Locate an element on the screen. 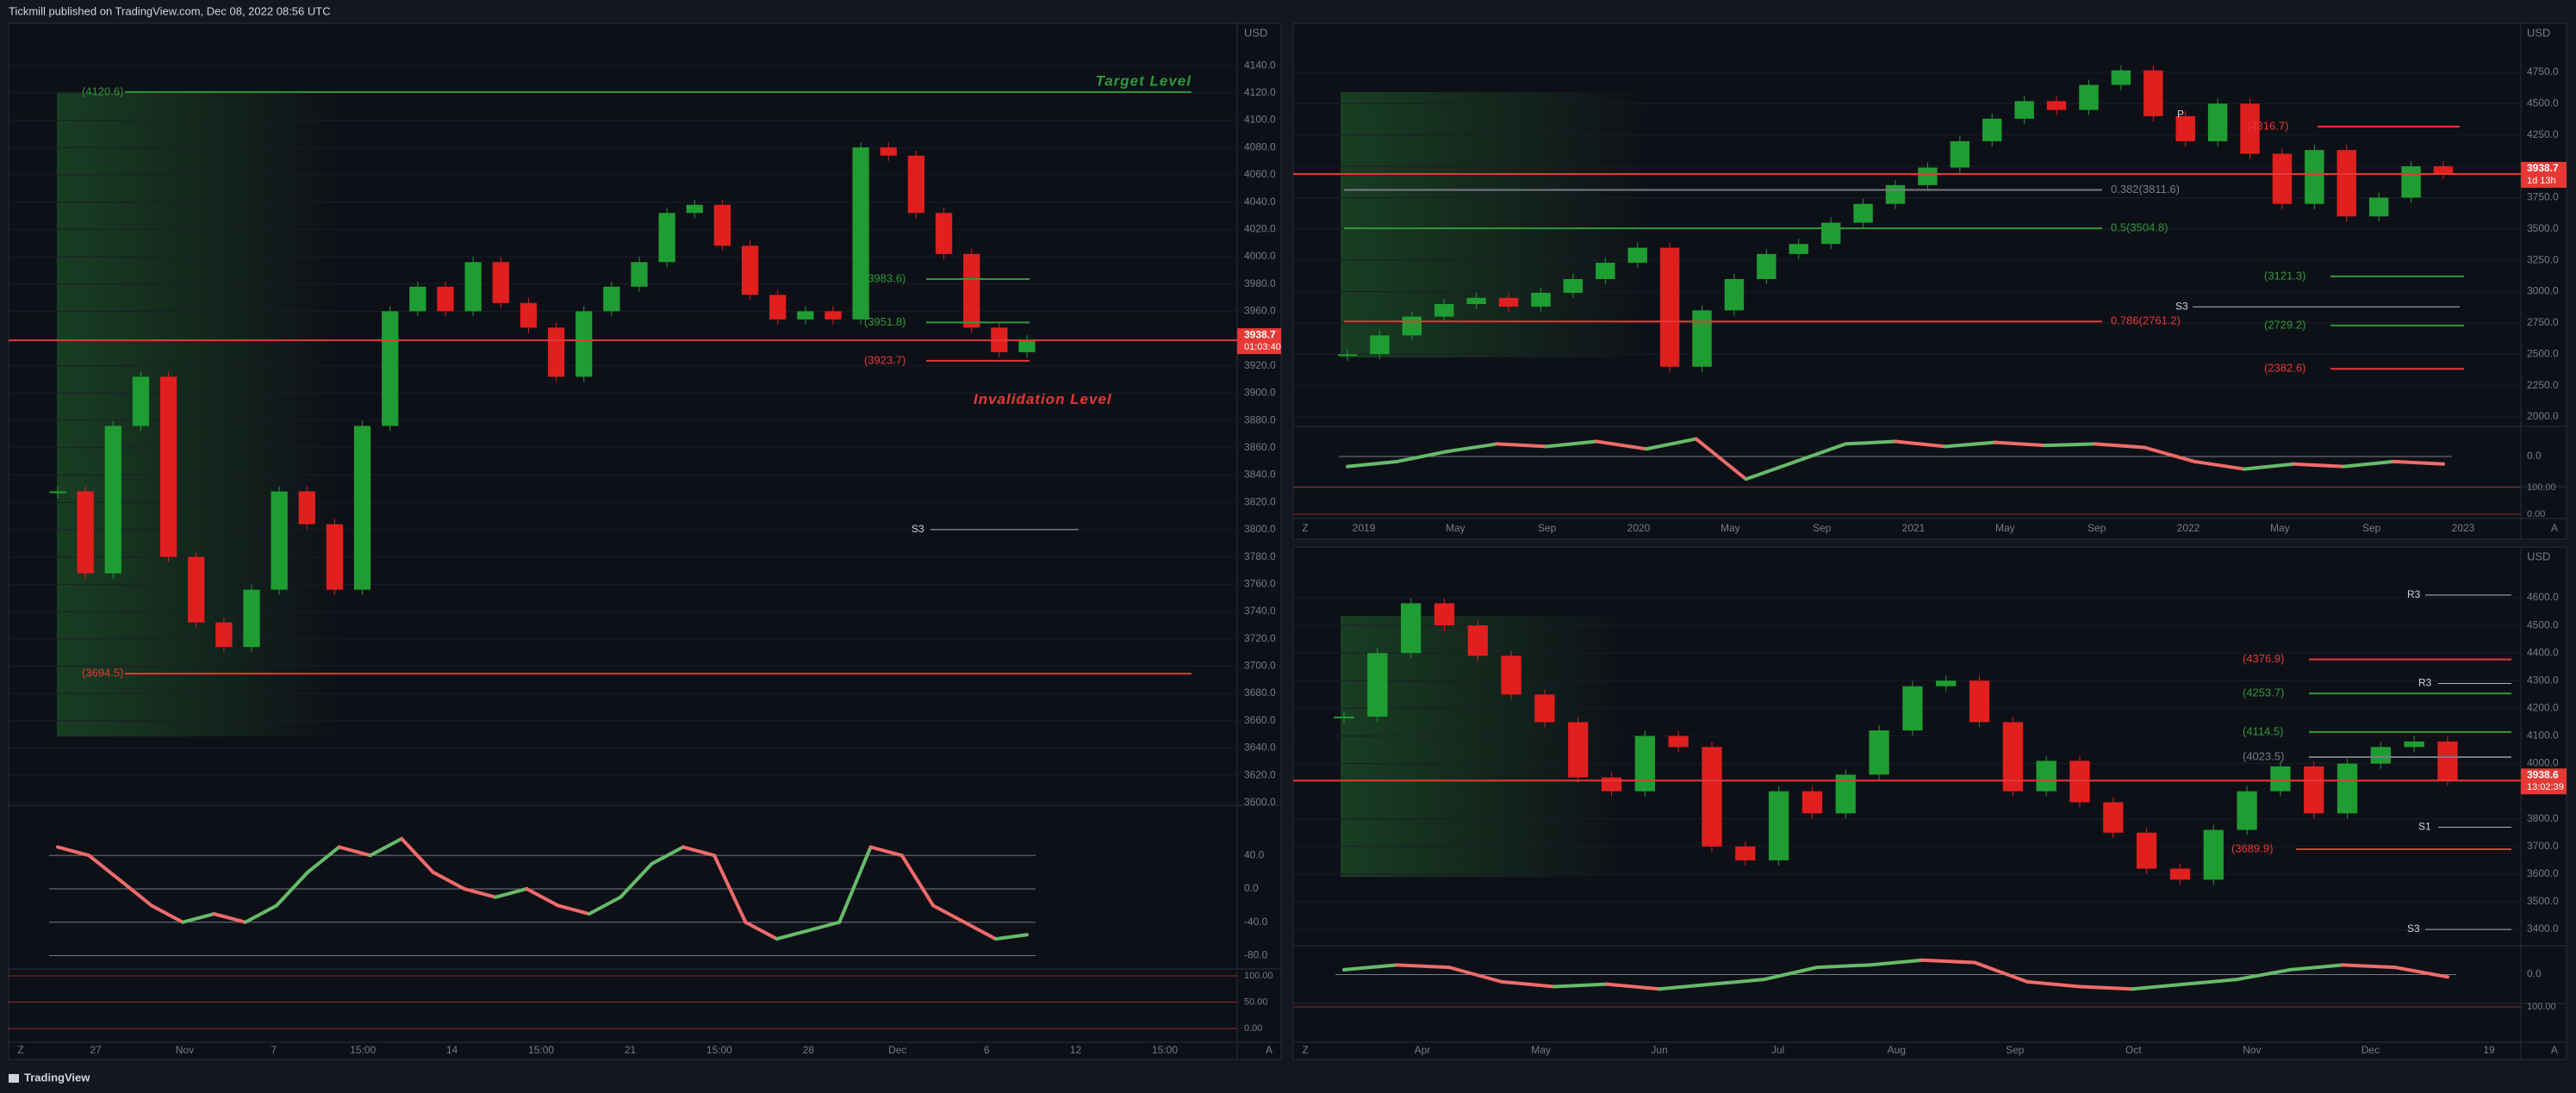 Image resolution: width=2576 pixels, height=1093 pixels. level-label: (4376.9) is located at coordinates (2263, 658).